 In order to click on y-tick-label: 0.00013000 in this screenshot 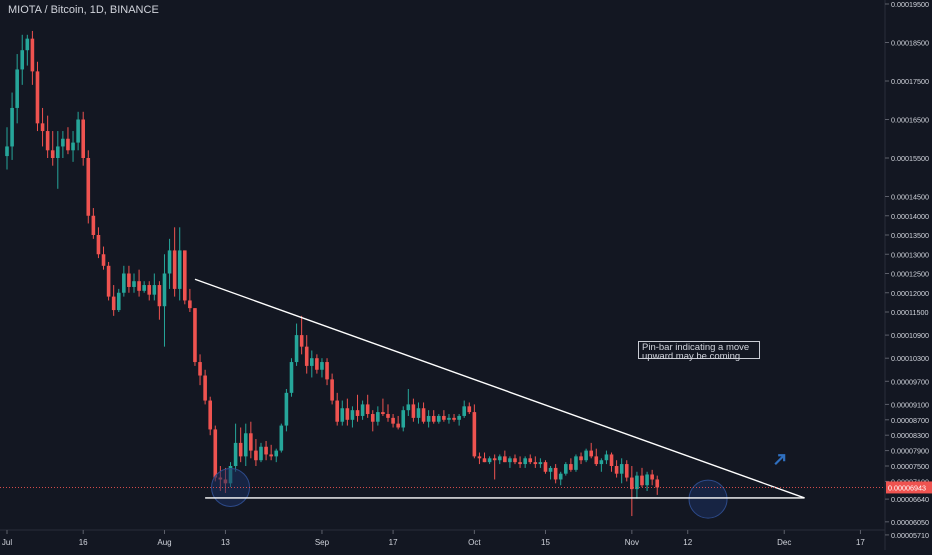, I will do `click(910, 254)`.